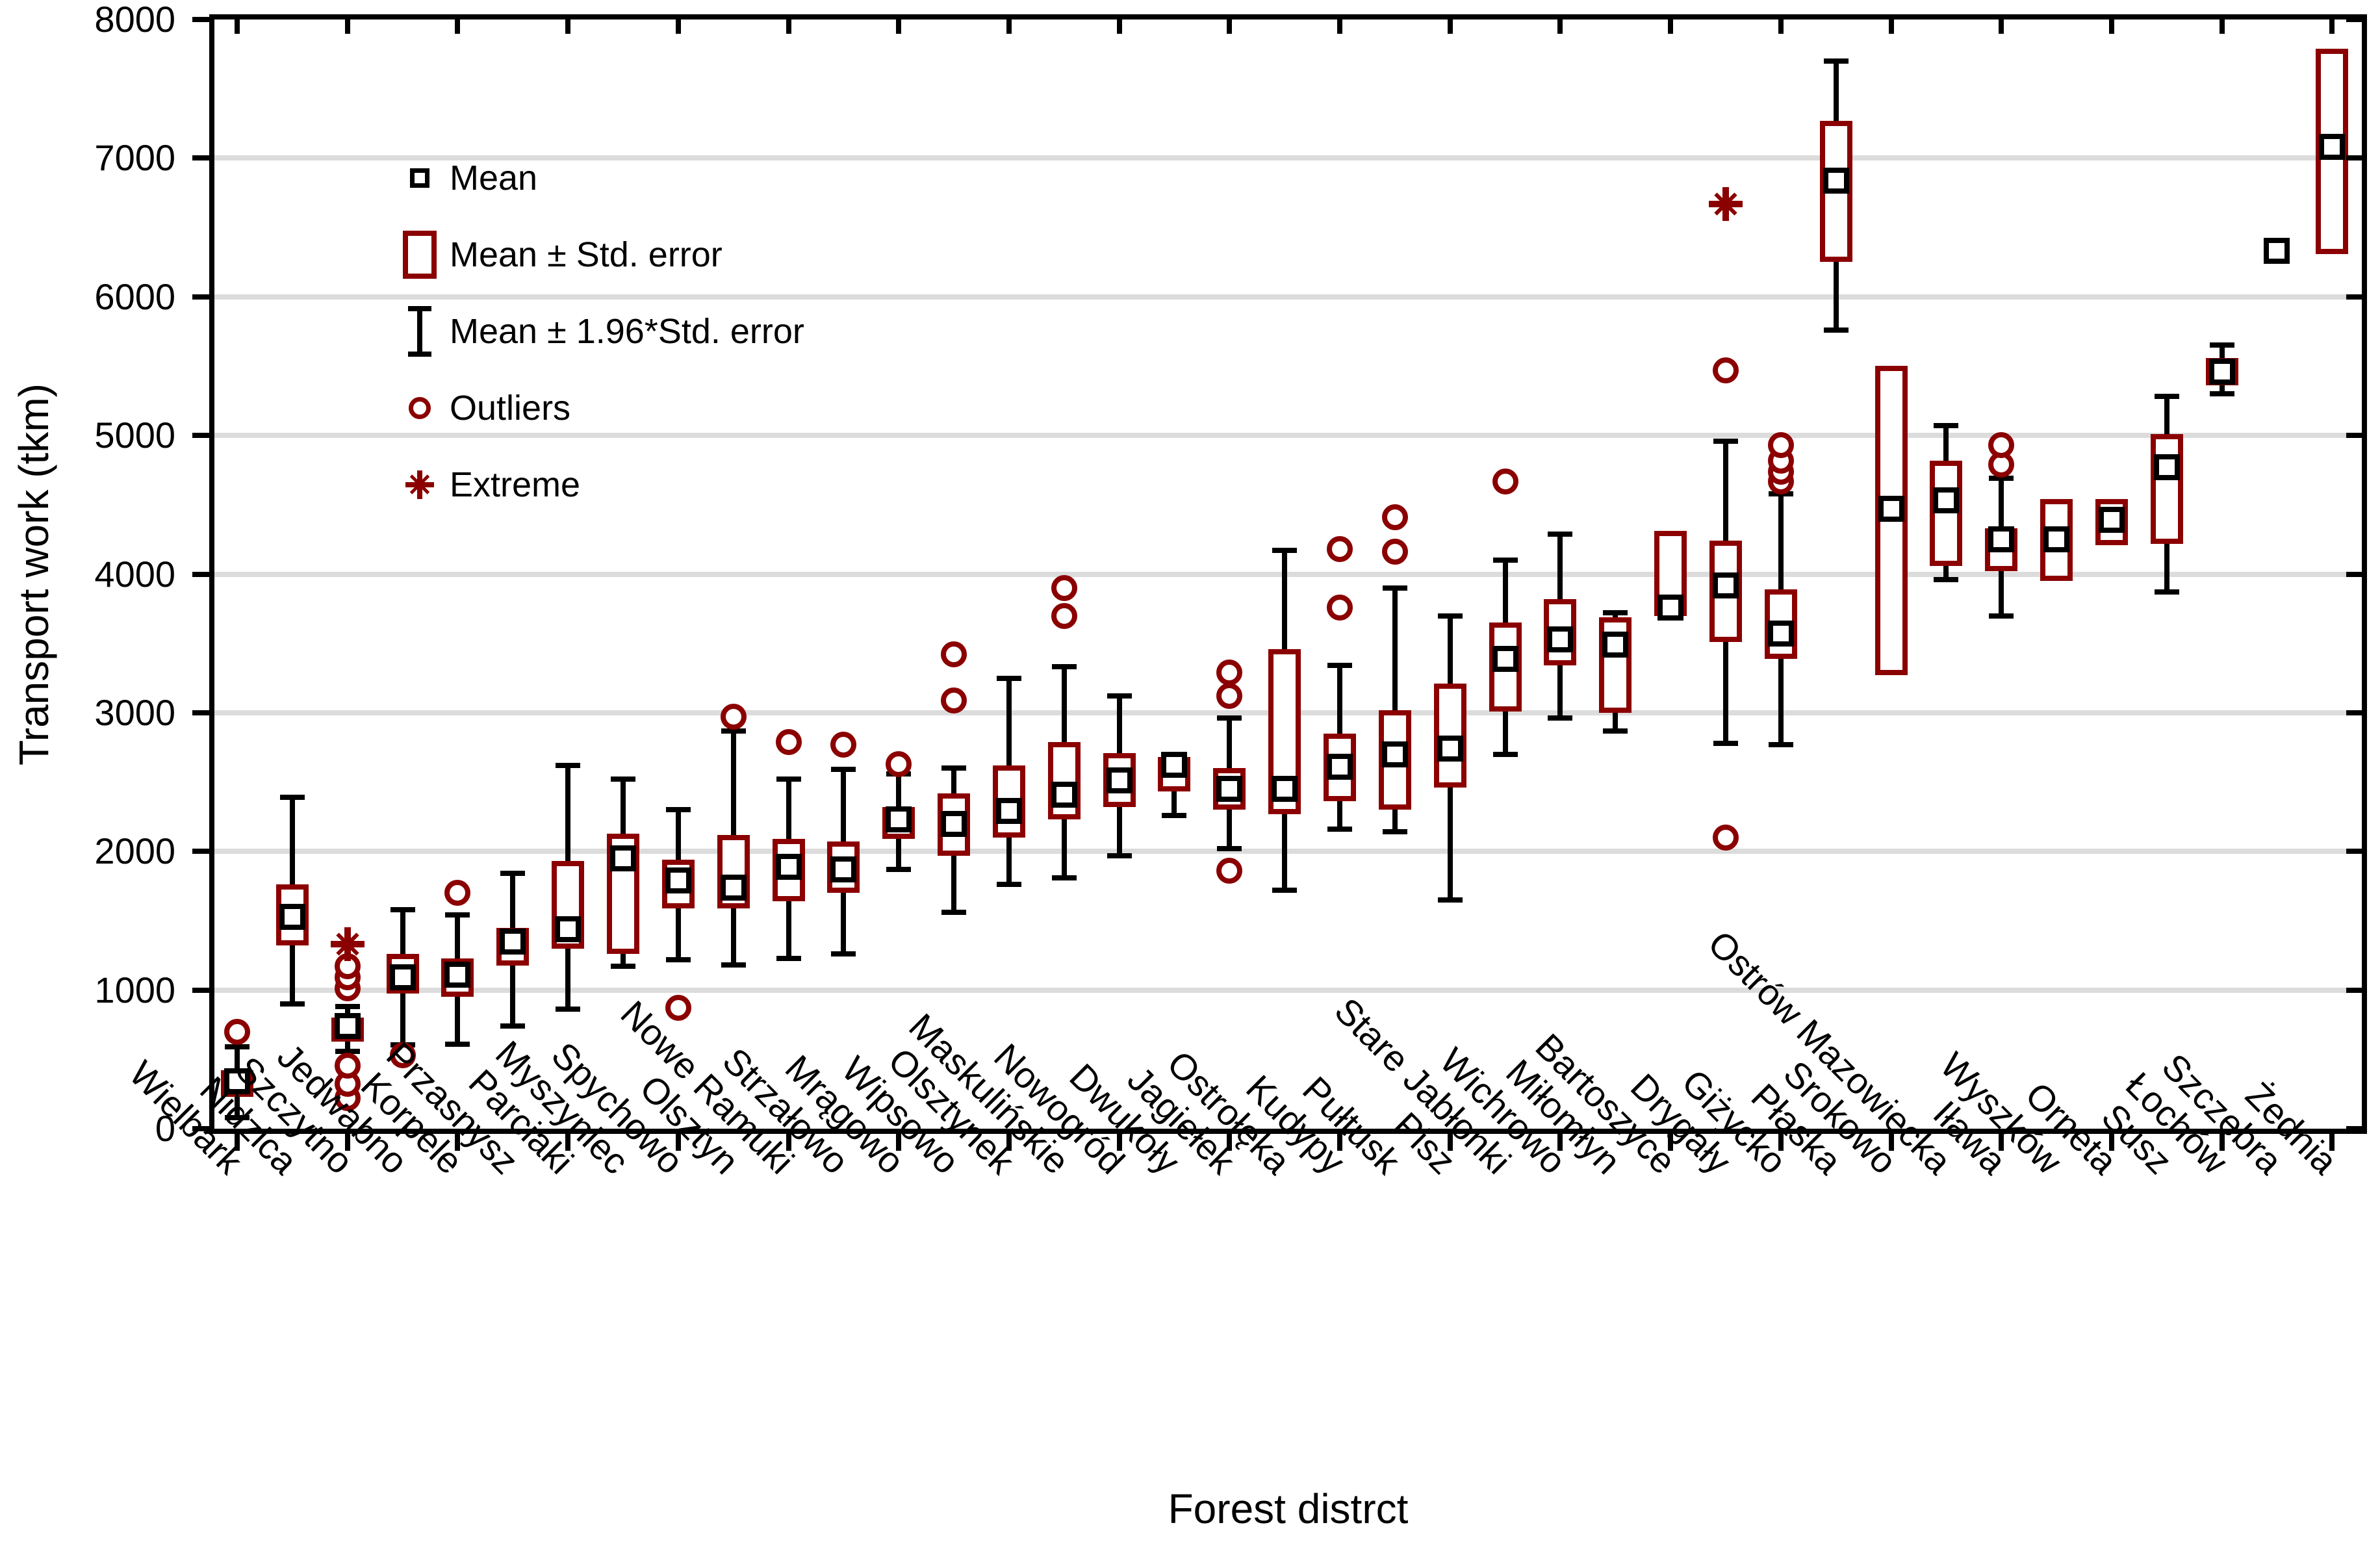 The image size is (2380, 1553). What do you see at coordinates (597, 254) in the screenshot?
I see `legend-item-stderr: Mean ± Std. error` at bounding box center [597, 254].